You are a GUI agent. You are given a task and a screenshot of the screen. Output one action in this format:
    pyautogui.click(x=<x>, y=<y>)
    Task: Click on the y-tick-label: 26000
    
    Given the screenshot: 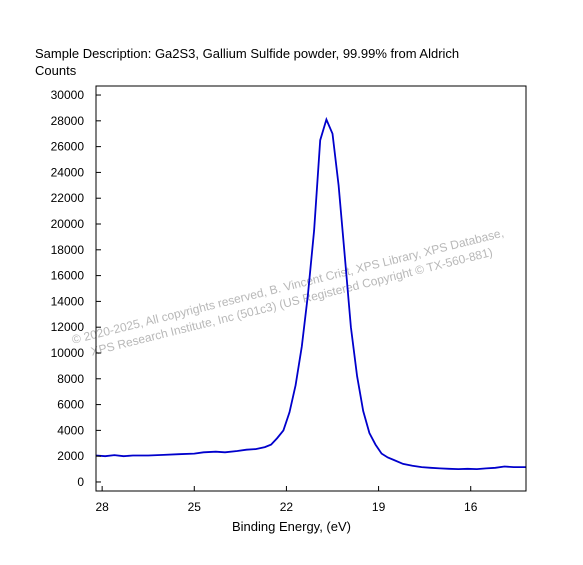 What is the action you would take?
    pyautogui.click(x=68, y=147)
    